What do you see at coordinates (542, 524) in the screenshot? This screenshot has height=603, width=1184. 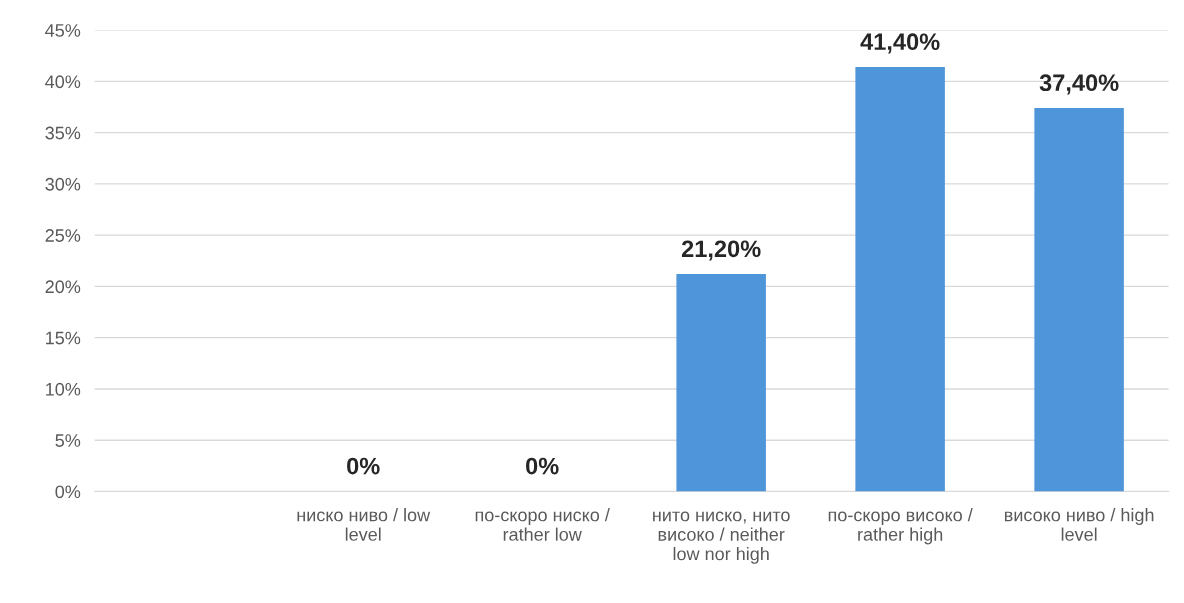 I see `x-tick-label: по-скоро ниско / rather low` at bounding box center [542, 524].